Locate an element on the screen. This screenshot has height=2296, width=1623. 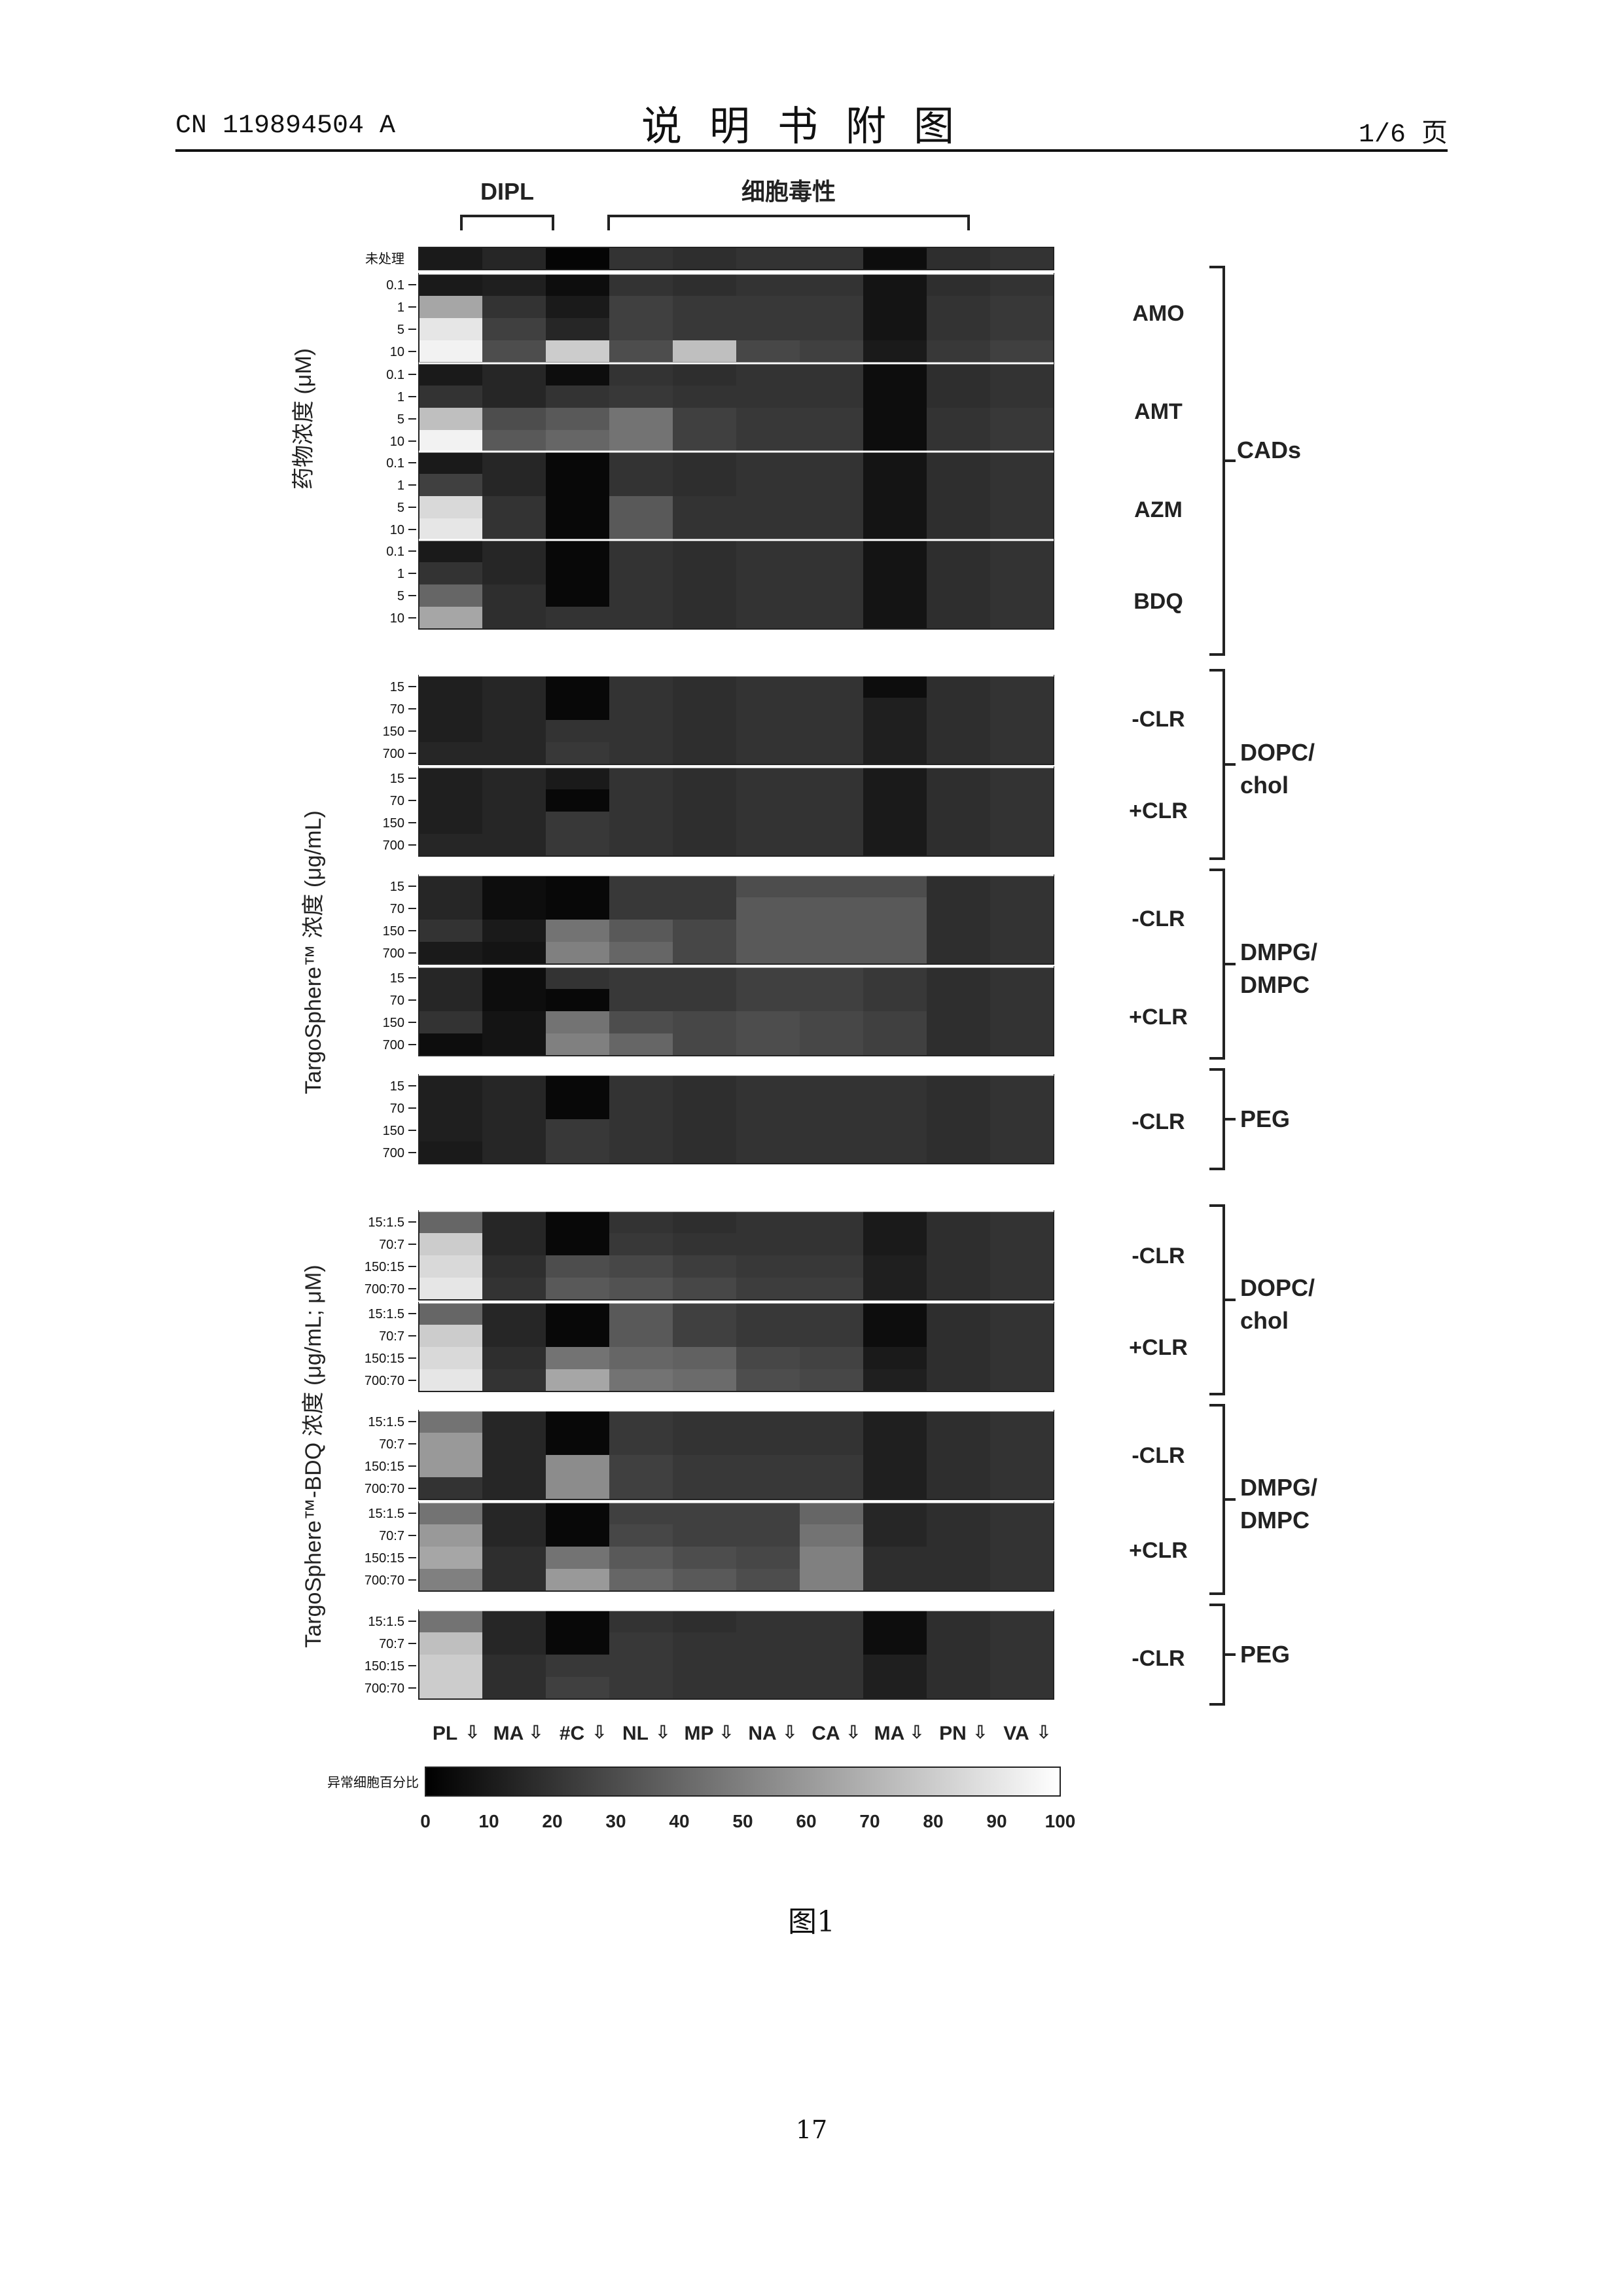
row-label: 150:15 is located at coordinates (384, 1666).